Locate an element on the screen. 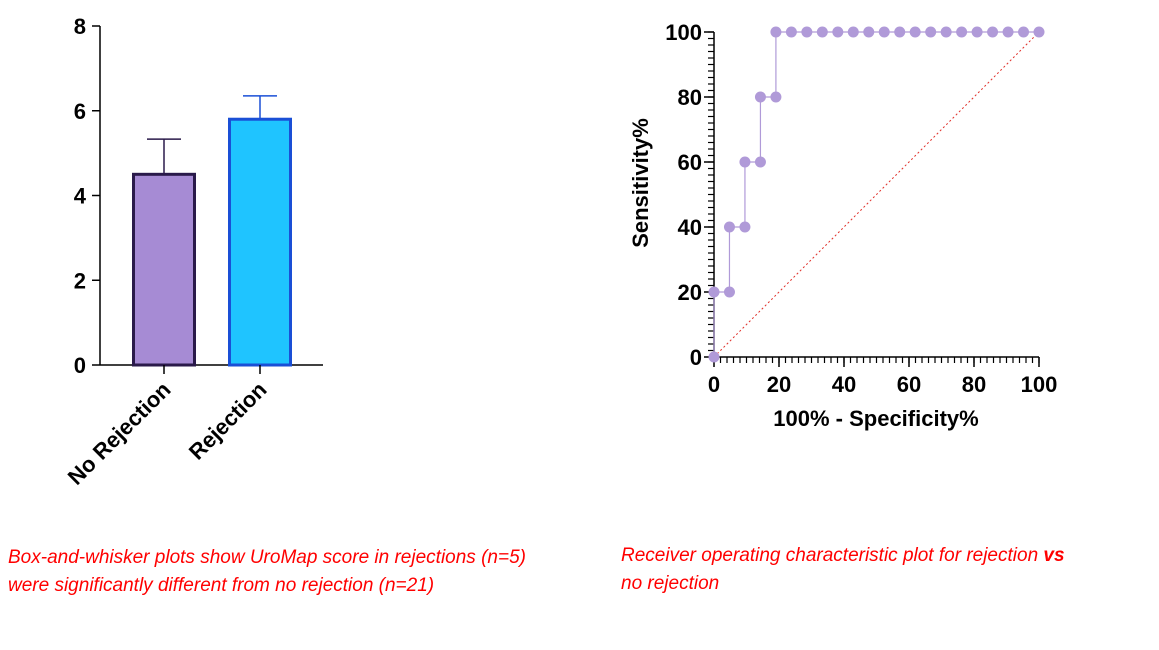 The width and height of the screenshot is (1159, 650). roc-y-tick-label: 40 is located at coordinates (690, 227).